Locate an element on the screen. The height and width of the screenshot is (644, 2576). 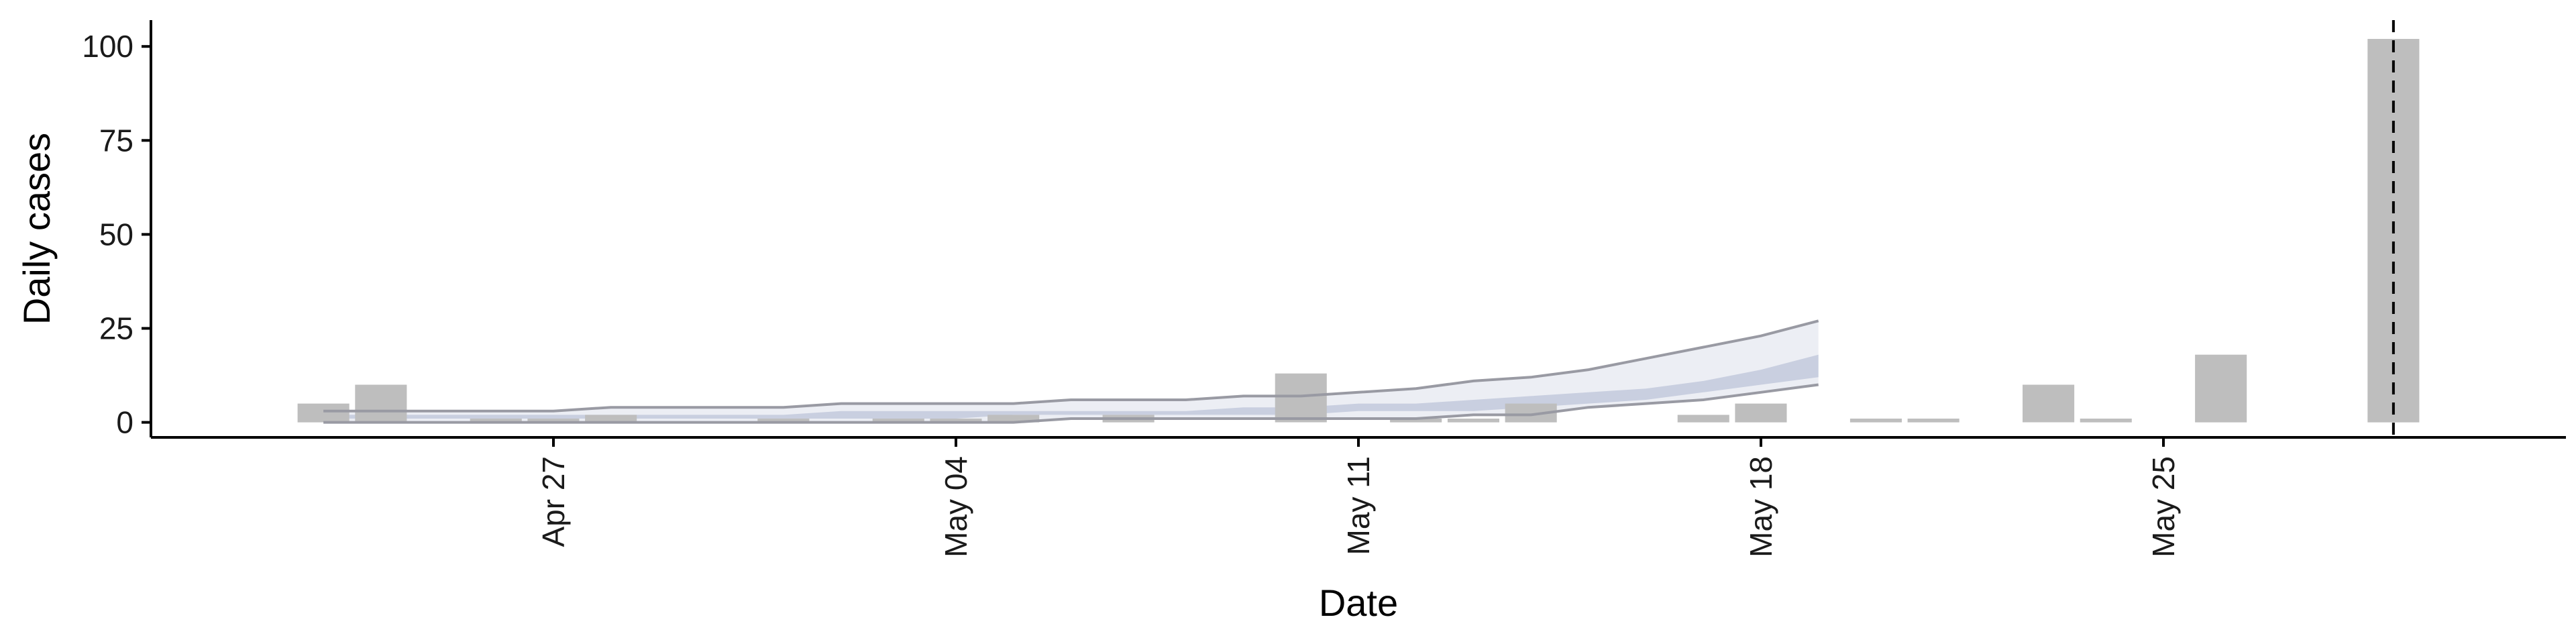
inner-ribbon-layer is located at coordinates (1071, 386).